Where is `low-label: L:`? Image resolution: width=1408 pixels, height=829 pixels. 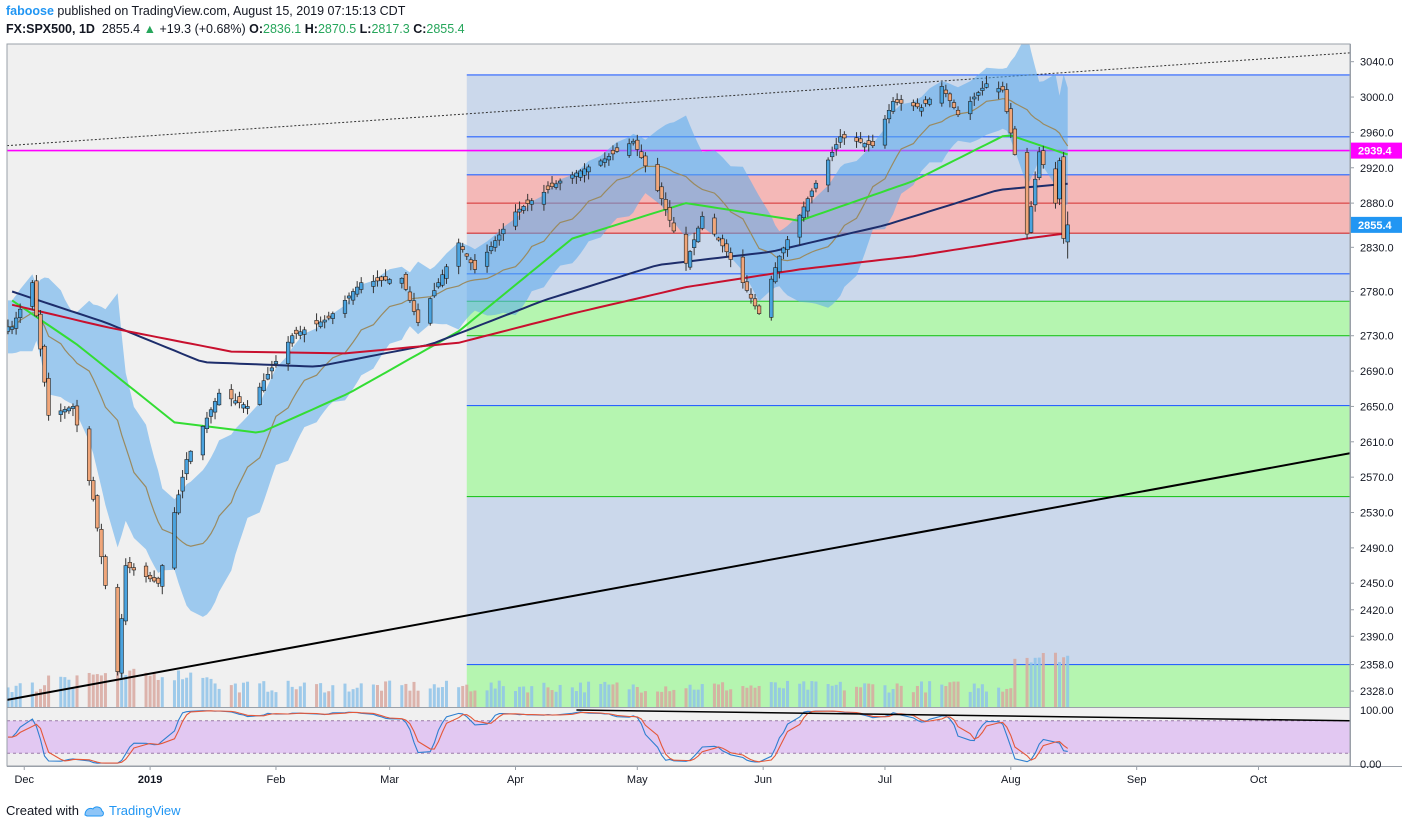 low-label: L: is located at coordinates (365, 29).